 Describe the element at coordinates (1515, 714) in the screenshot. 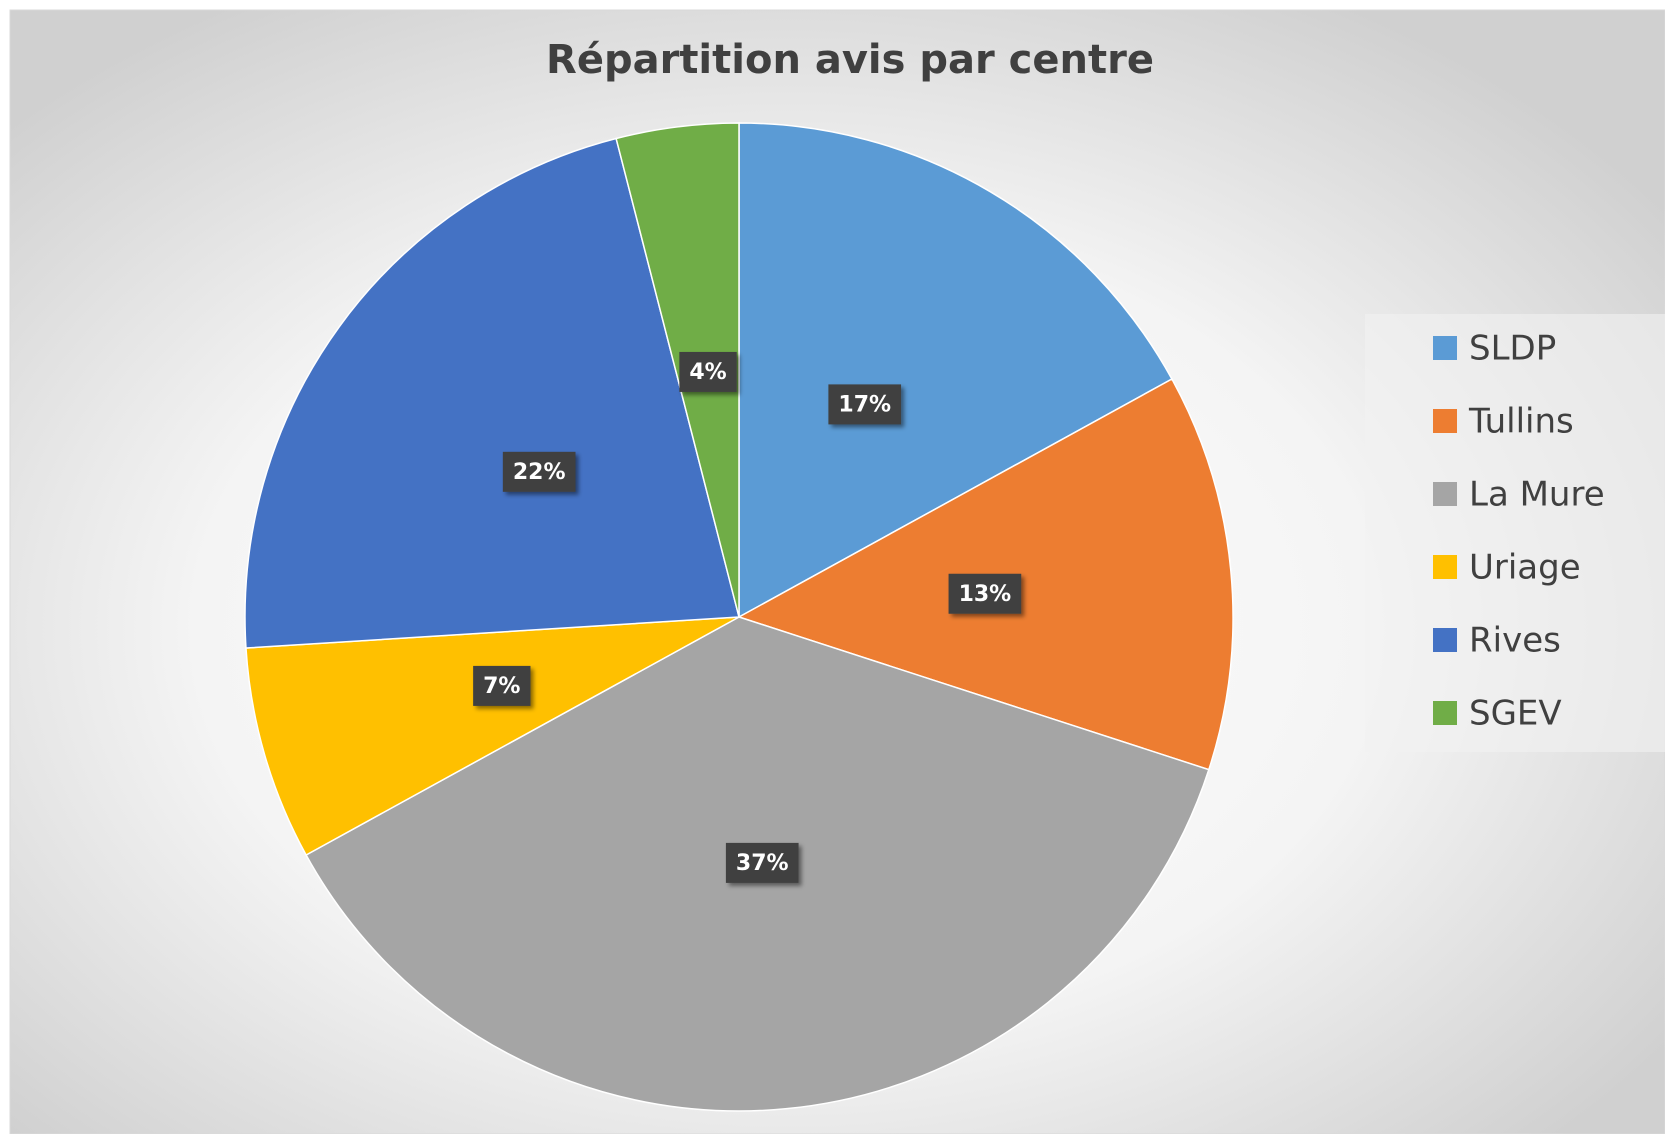

I see `legend-label: SGEV` at that location.